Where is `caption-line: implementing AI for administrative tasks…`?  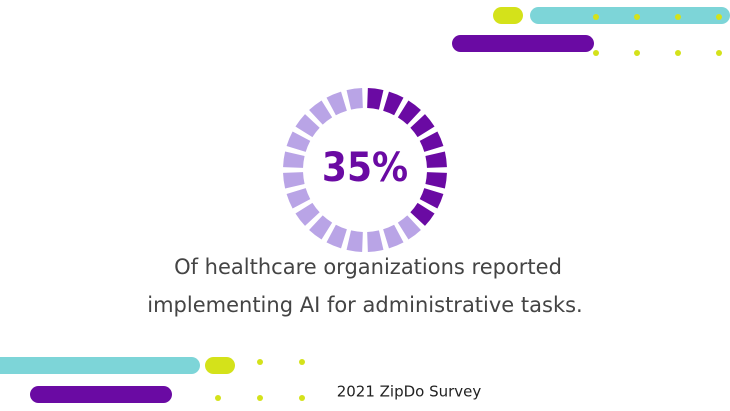 caption-line: implementing AI for administrative tasks… is located at coordinates (364, 305).